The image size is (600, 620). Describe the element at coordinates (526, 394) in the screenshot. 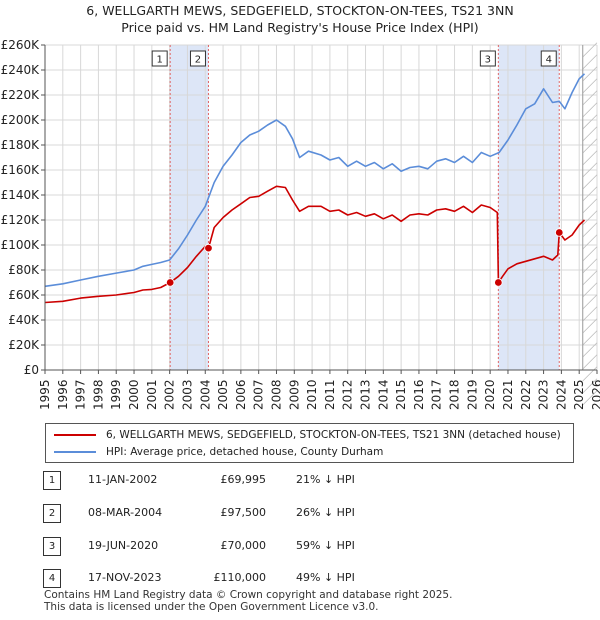

I see `x-tick-label: 2022` at that location.